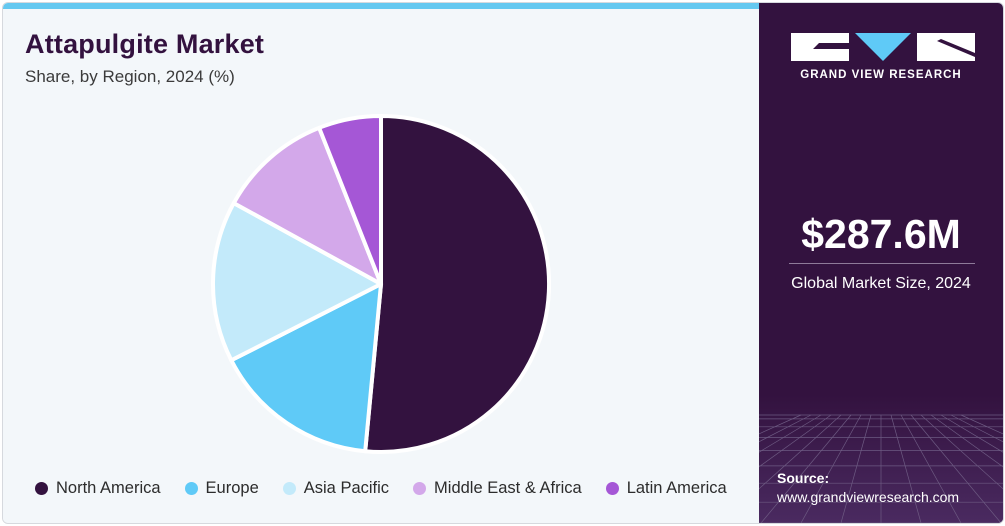 The width and height of the screenshot is (1005, 526). I want to click on pie-slice-latin-america, so click(350, 200).